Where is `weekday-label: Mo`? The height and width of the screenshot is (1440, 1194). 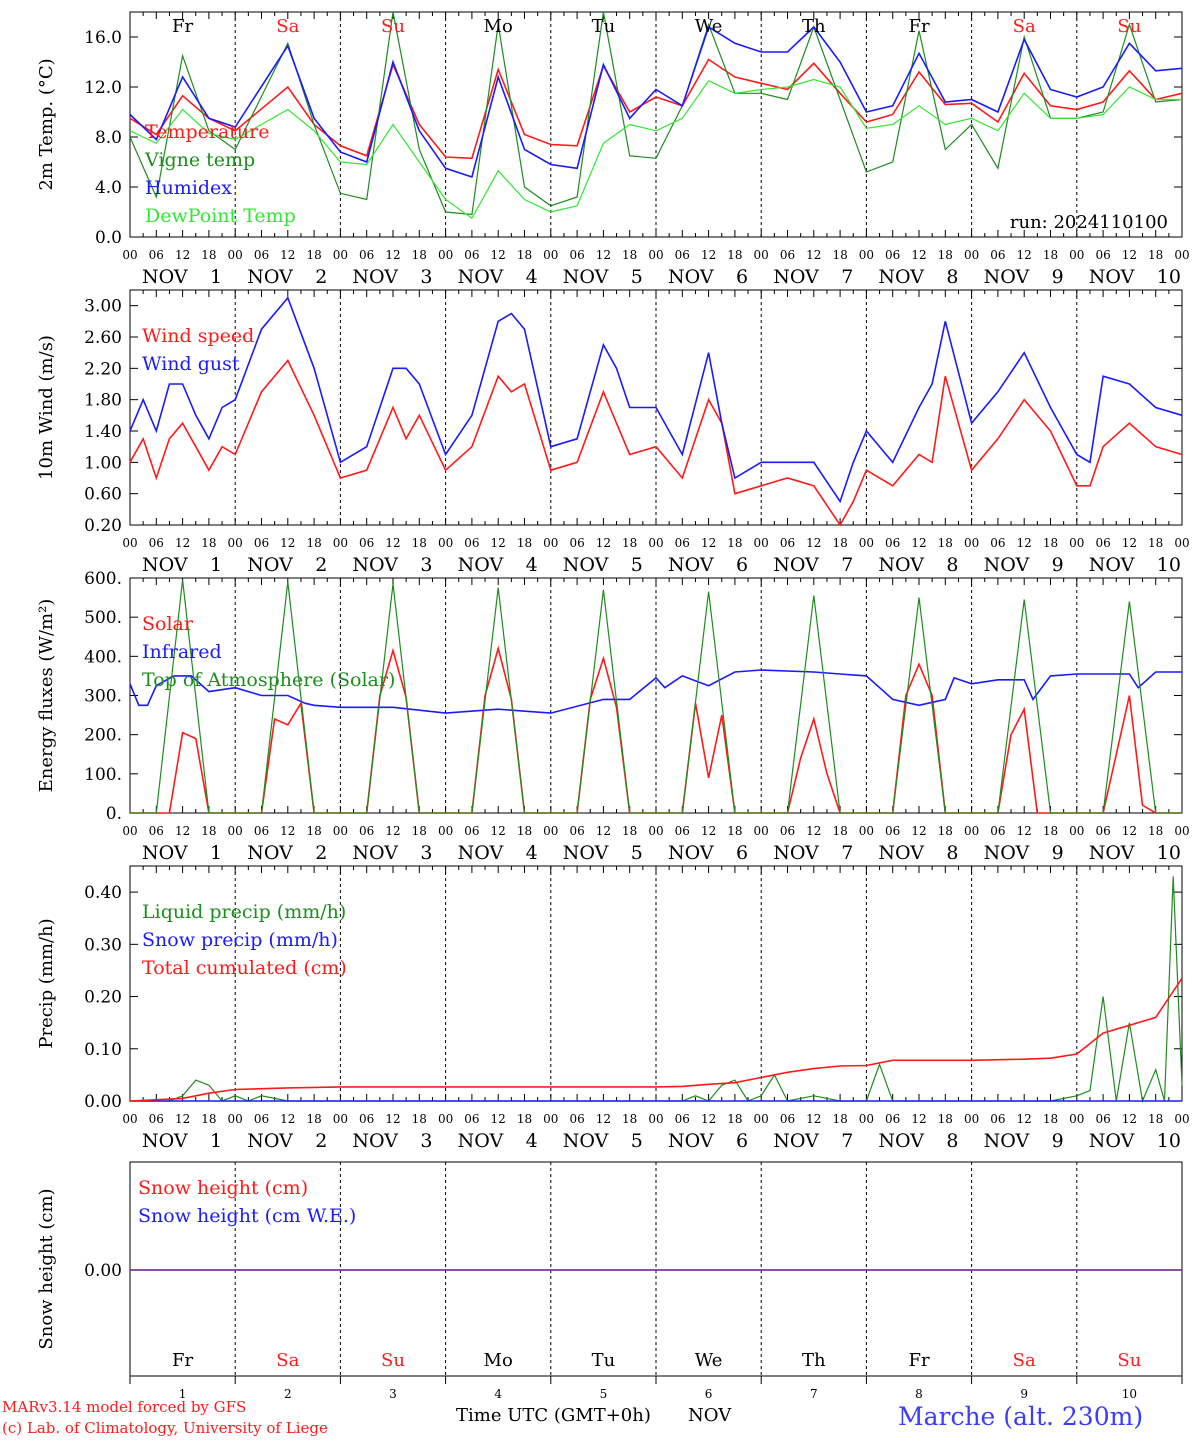
weekday-label: Mo is located at coordinates (498, 26).